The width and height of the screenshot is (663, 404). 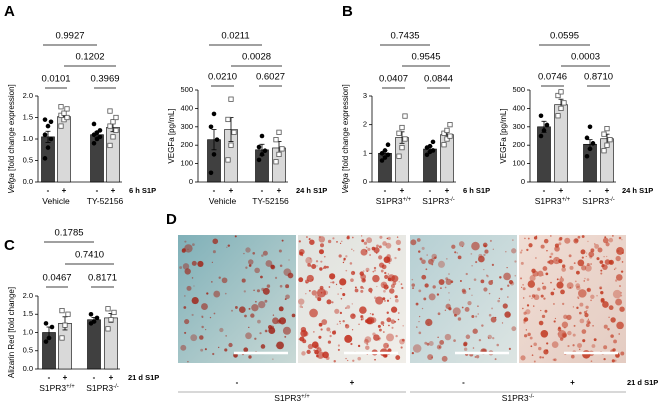 I want to click on y-axis-label: VEGFa [pg/mL], so click(x=503, y=135).